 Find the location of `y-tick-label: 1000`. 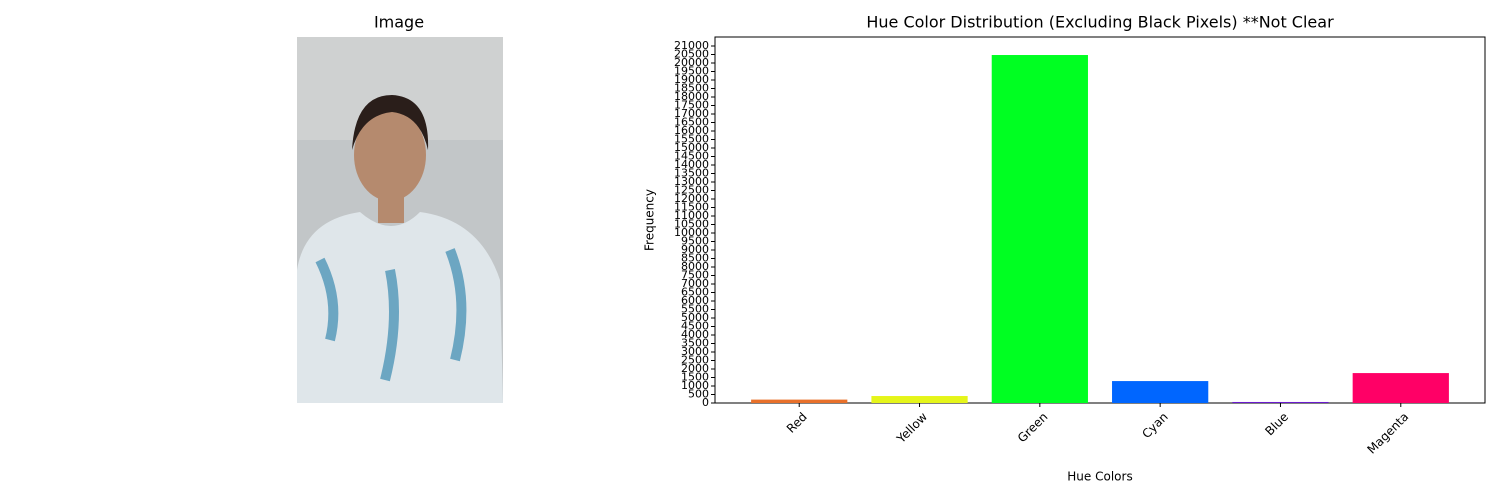

y-tick-label: 1000 is located at coordinates (695, 385).